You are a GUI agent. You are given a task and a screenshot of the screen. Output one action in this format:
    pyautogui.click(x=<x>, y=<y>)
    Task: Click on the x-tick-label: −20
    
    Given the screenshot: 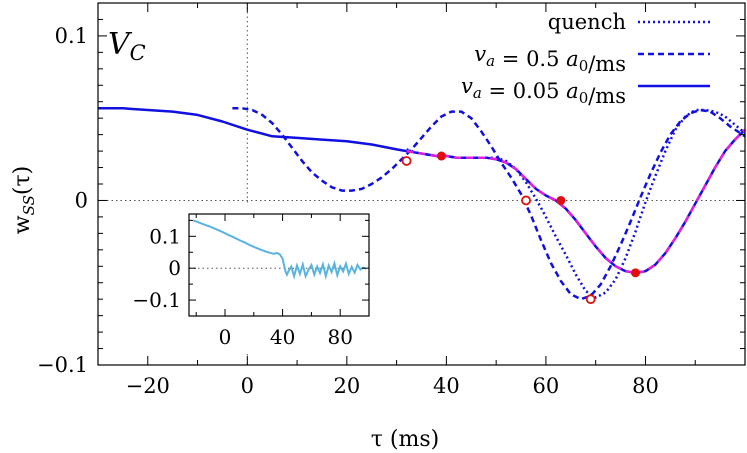 What is the action you would take?
    pyautogui.click(x=148, y=386)
    